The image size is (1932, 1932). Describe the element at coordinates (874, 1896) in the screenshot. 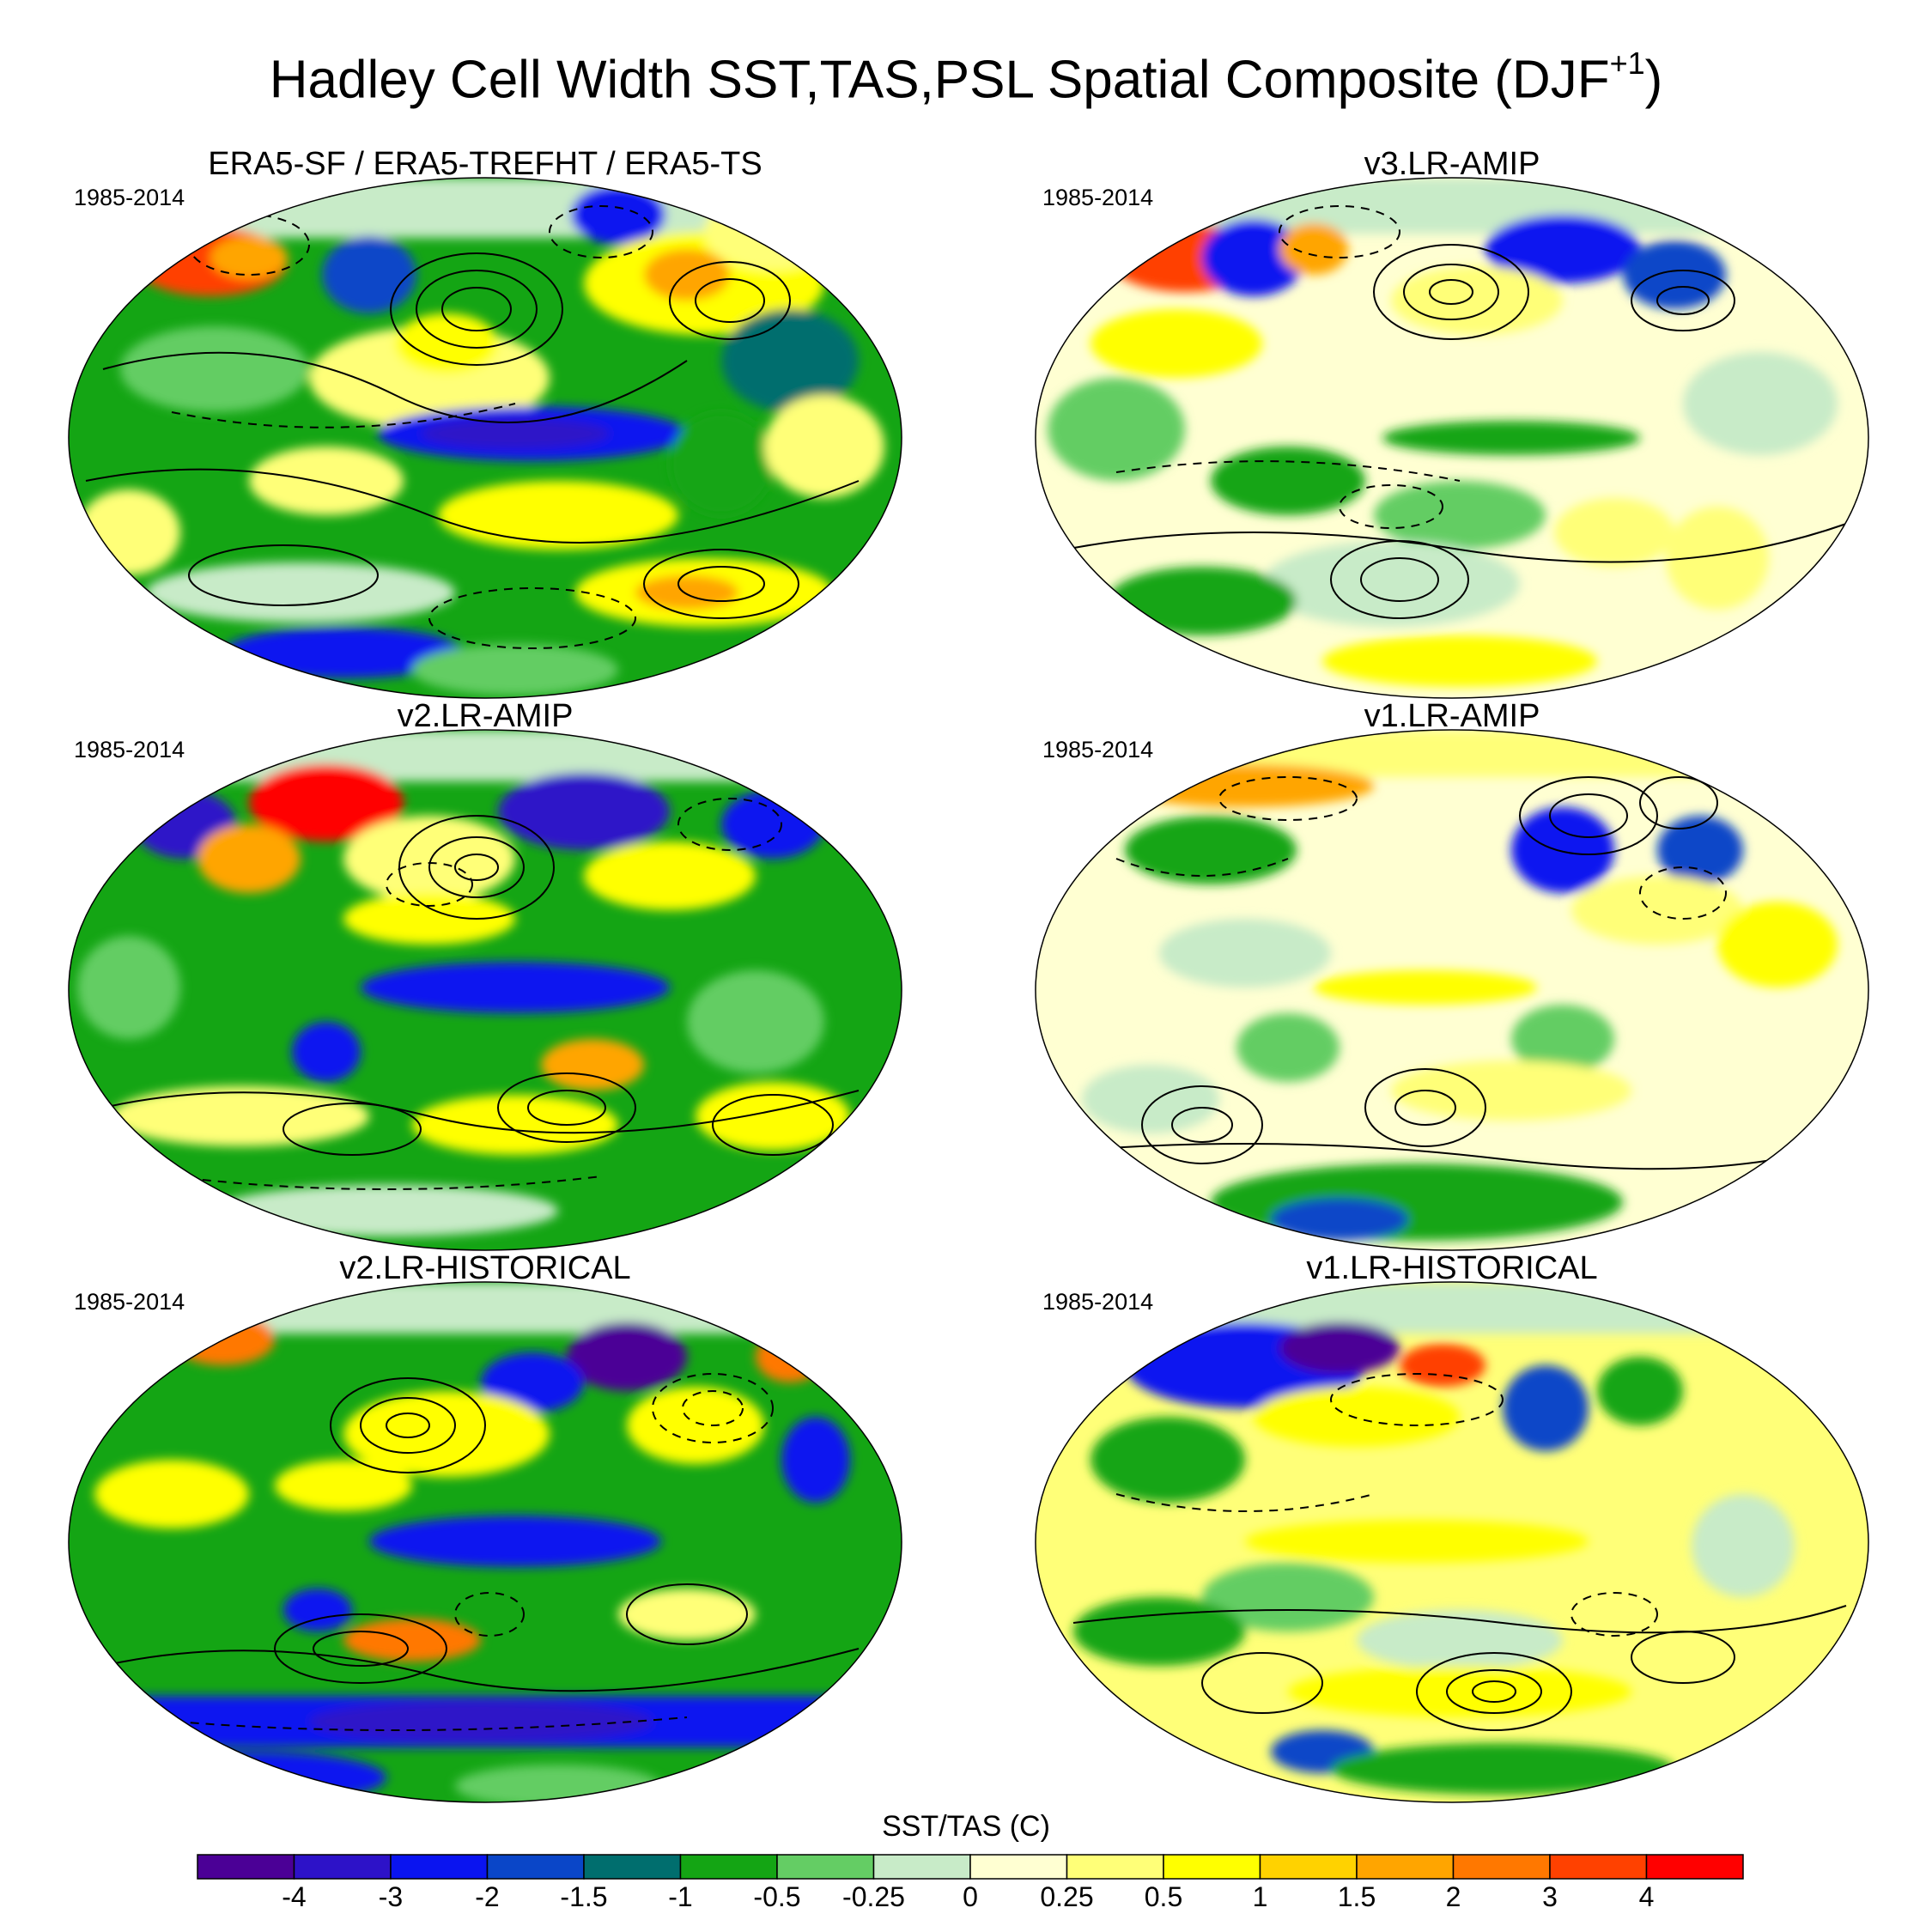

I see `colorbar-tick-label: -0.25` at that location.